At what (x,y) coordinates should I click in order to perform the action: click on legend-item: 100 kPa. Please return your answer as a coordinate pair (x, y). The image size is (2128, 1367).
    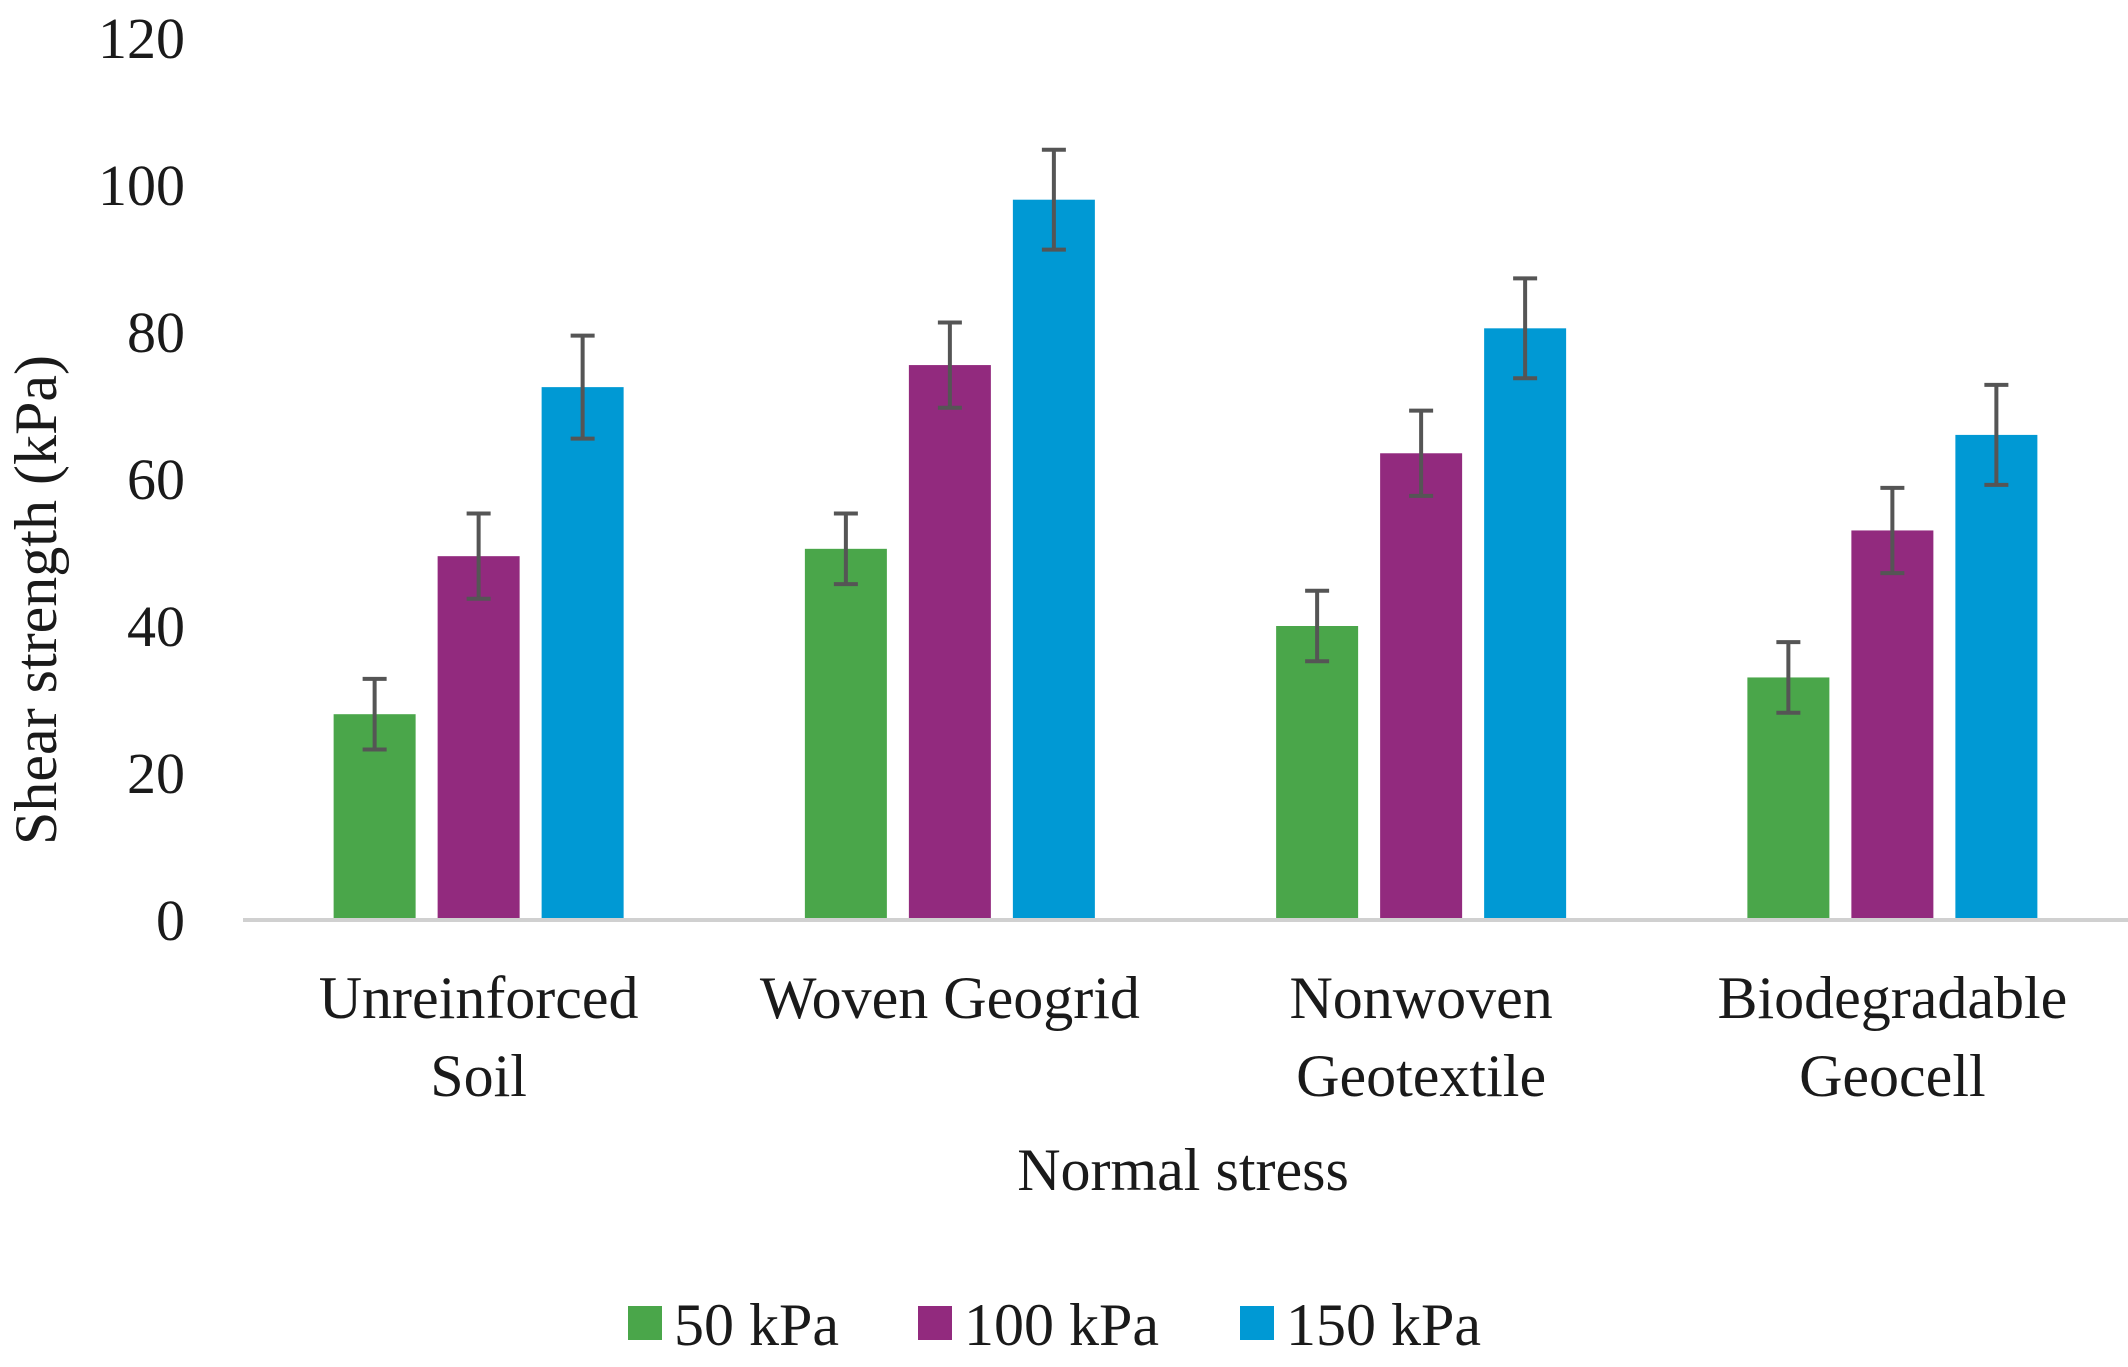
    Looking at the image, I should click on (1038, 1325).